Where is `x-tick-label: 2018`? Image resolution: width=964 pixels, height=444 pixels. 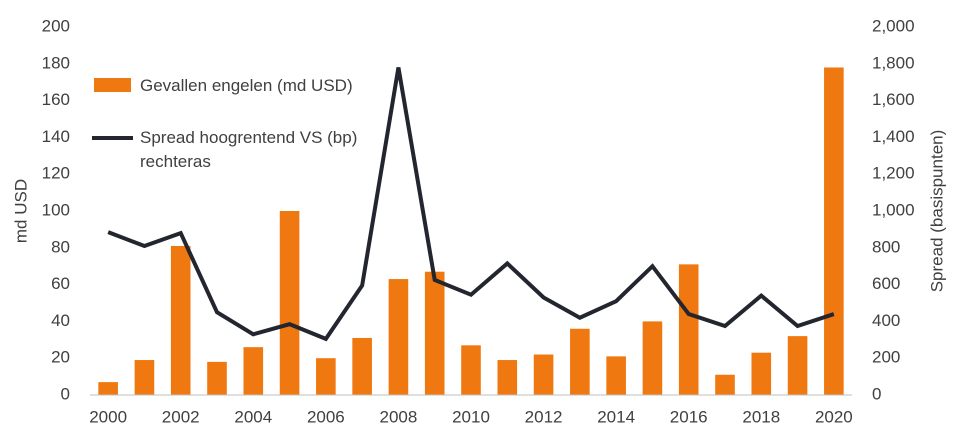
x-tick-label: 2018 is located at coordinates (761, 416).